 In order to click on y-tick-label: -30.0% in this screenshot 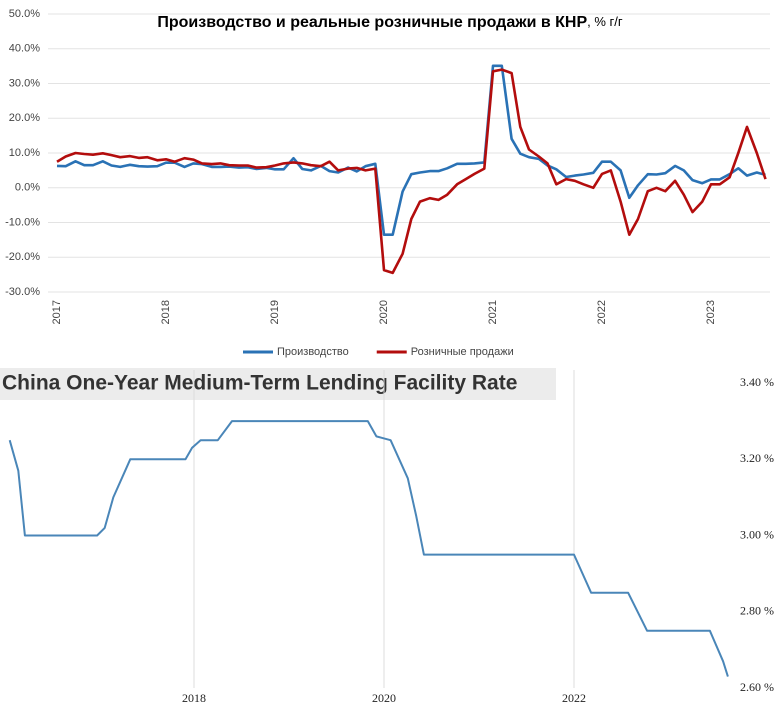, I will do `click(22, 292)`.